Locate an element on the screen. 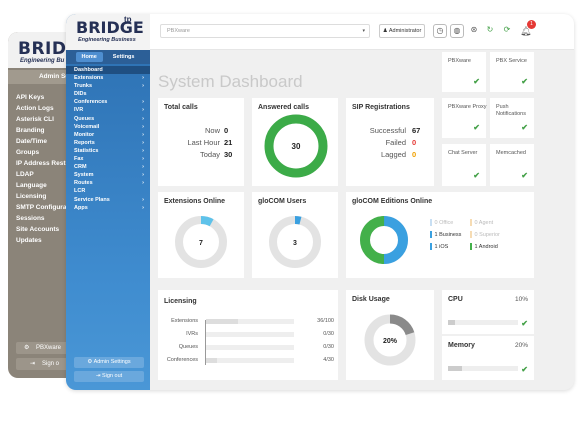  card-title: Extensions Online is located at coordinates (195, 201).